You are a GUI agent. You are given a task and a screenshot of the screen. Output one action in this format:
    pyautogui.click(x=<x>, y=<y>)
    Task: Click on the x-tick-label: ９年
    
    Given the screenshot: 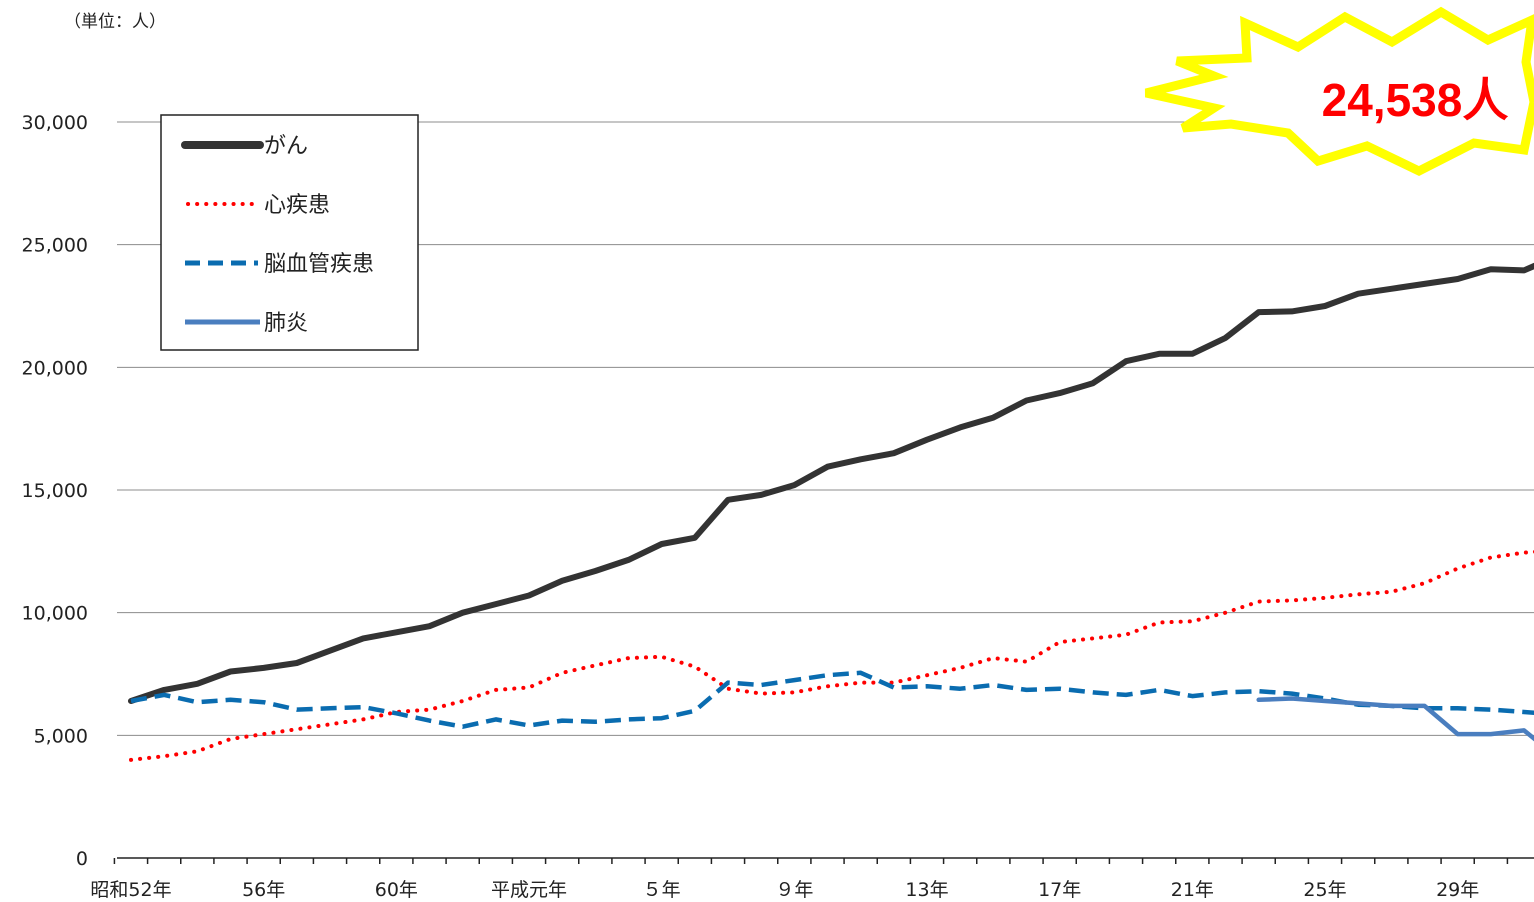 What is the action you would take?
    pyautogui.click(x=794, y=890)
    